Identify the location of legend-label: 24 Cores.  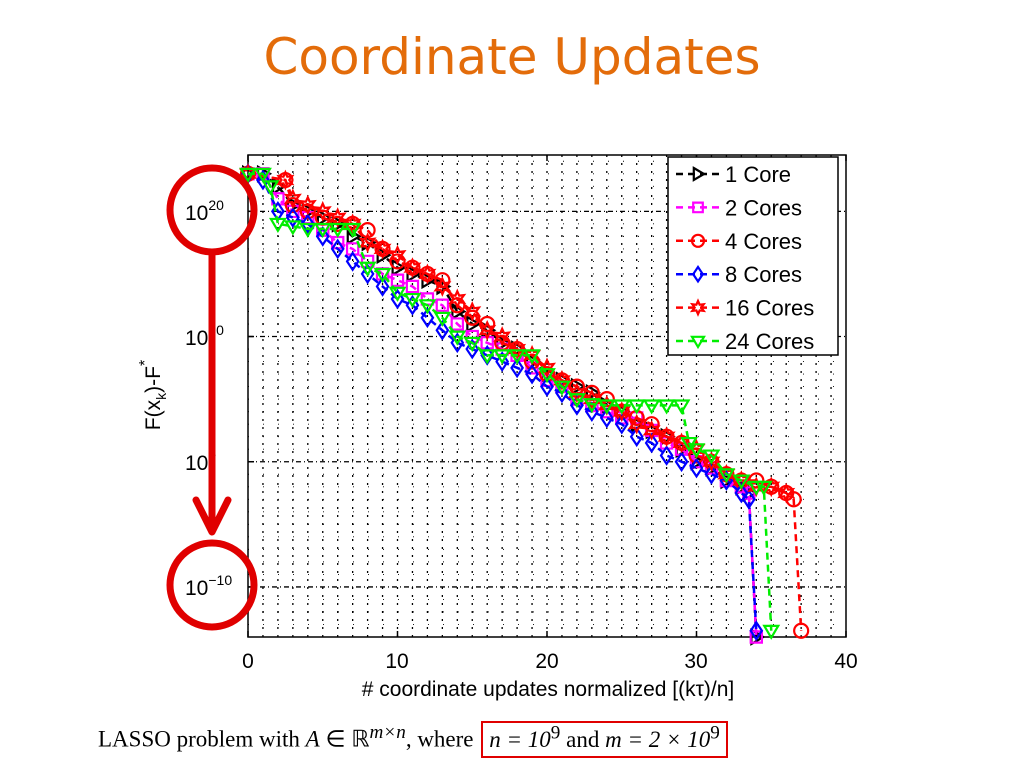
(769, 341).